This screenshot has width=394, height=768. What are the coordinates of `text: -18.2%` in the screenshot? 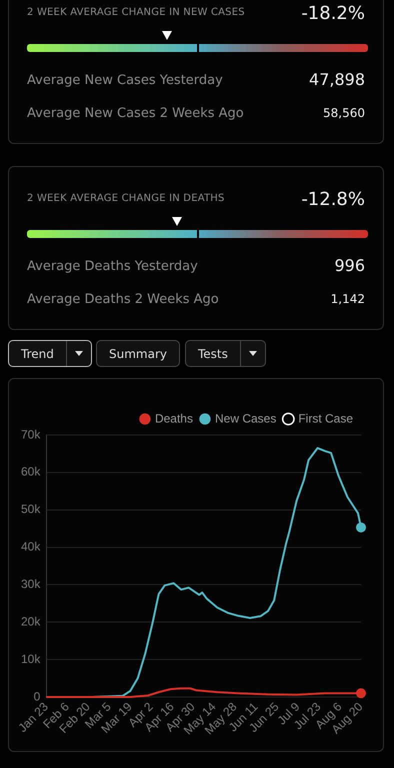 It's located at (333, 13).